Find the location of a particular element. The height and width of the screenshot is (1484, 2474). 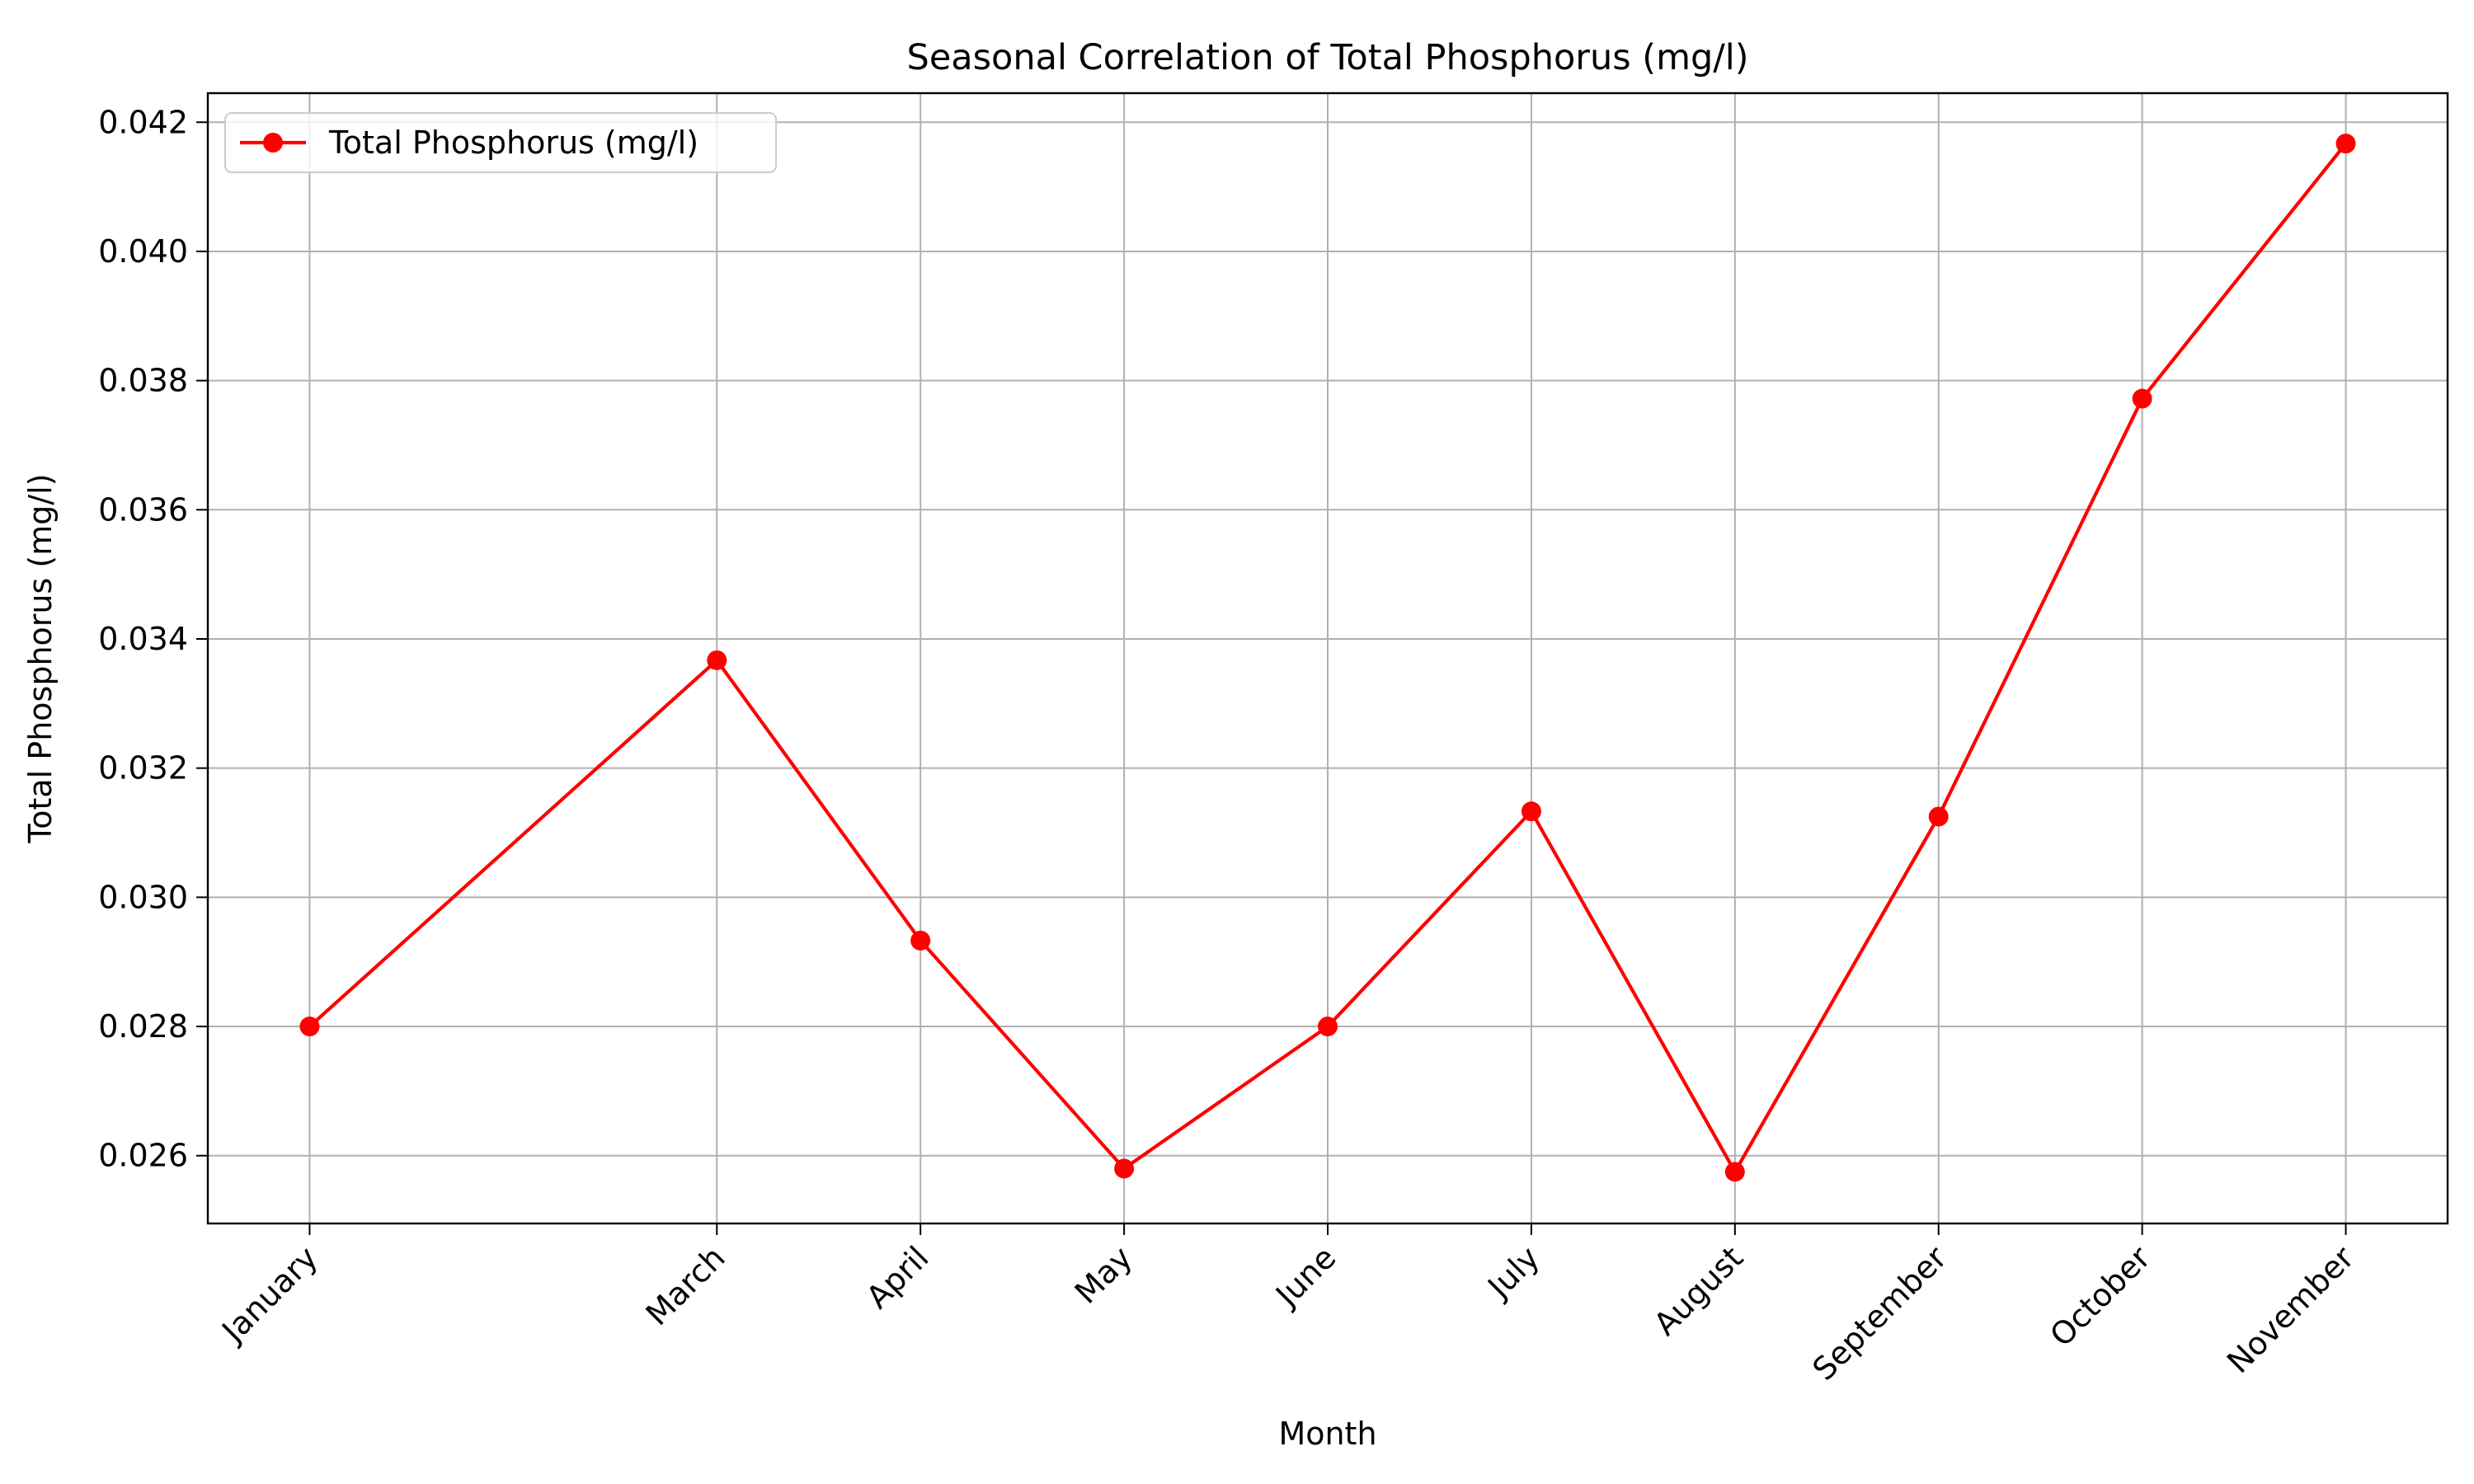

legend-label: Total Phosphorus (mg/l) is located at coordinates (513, 142).